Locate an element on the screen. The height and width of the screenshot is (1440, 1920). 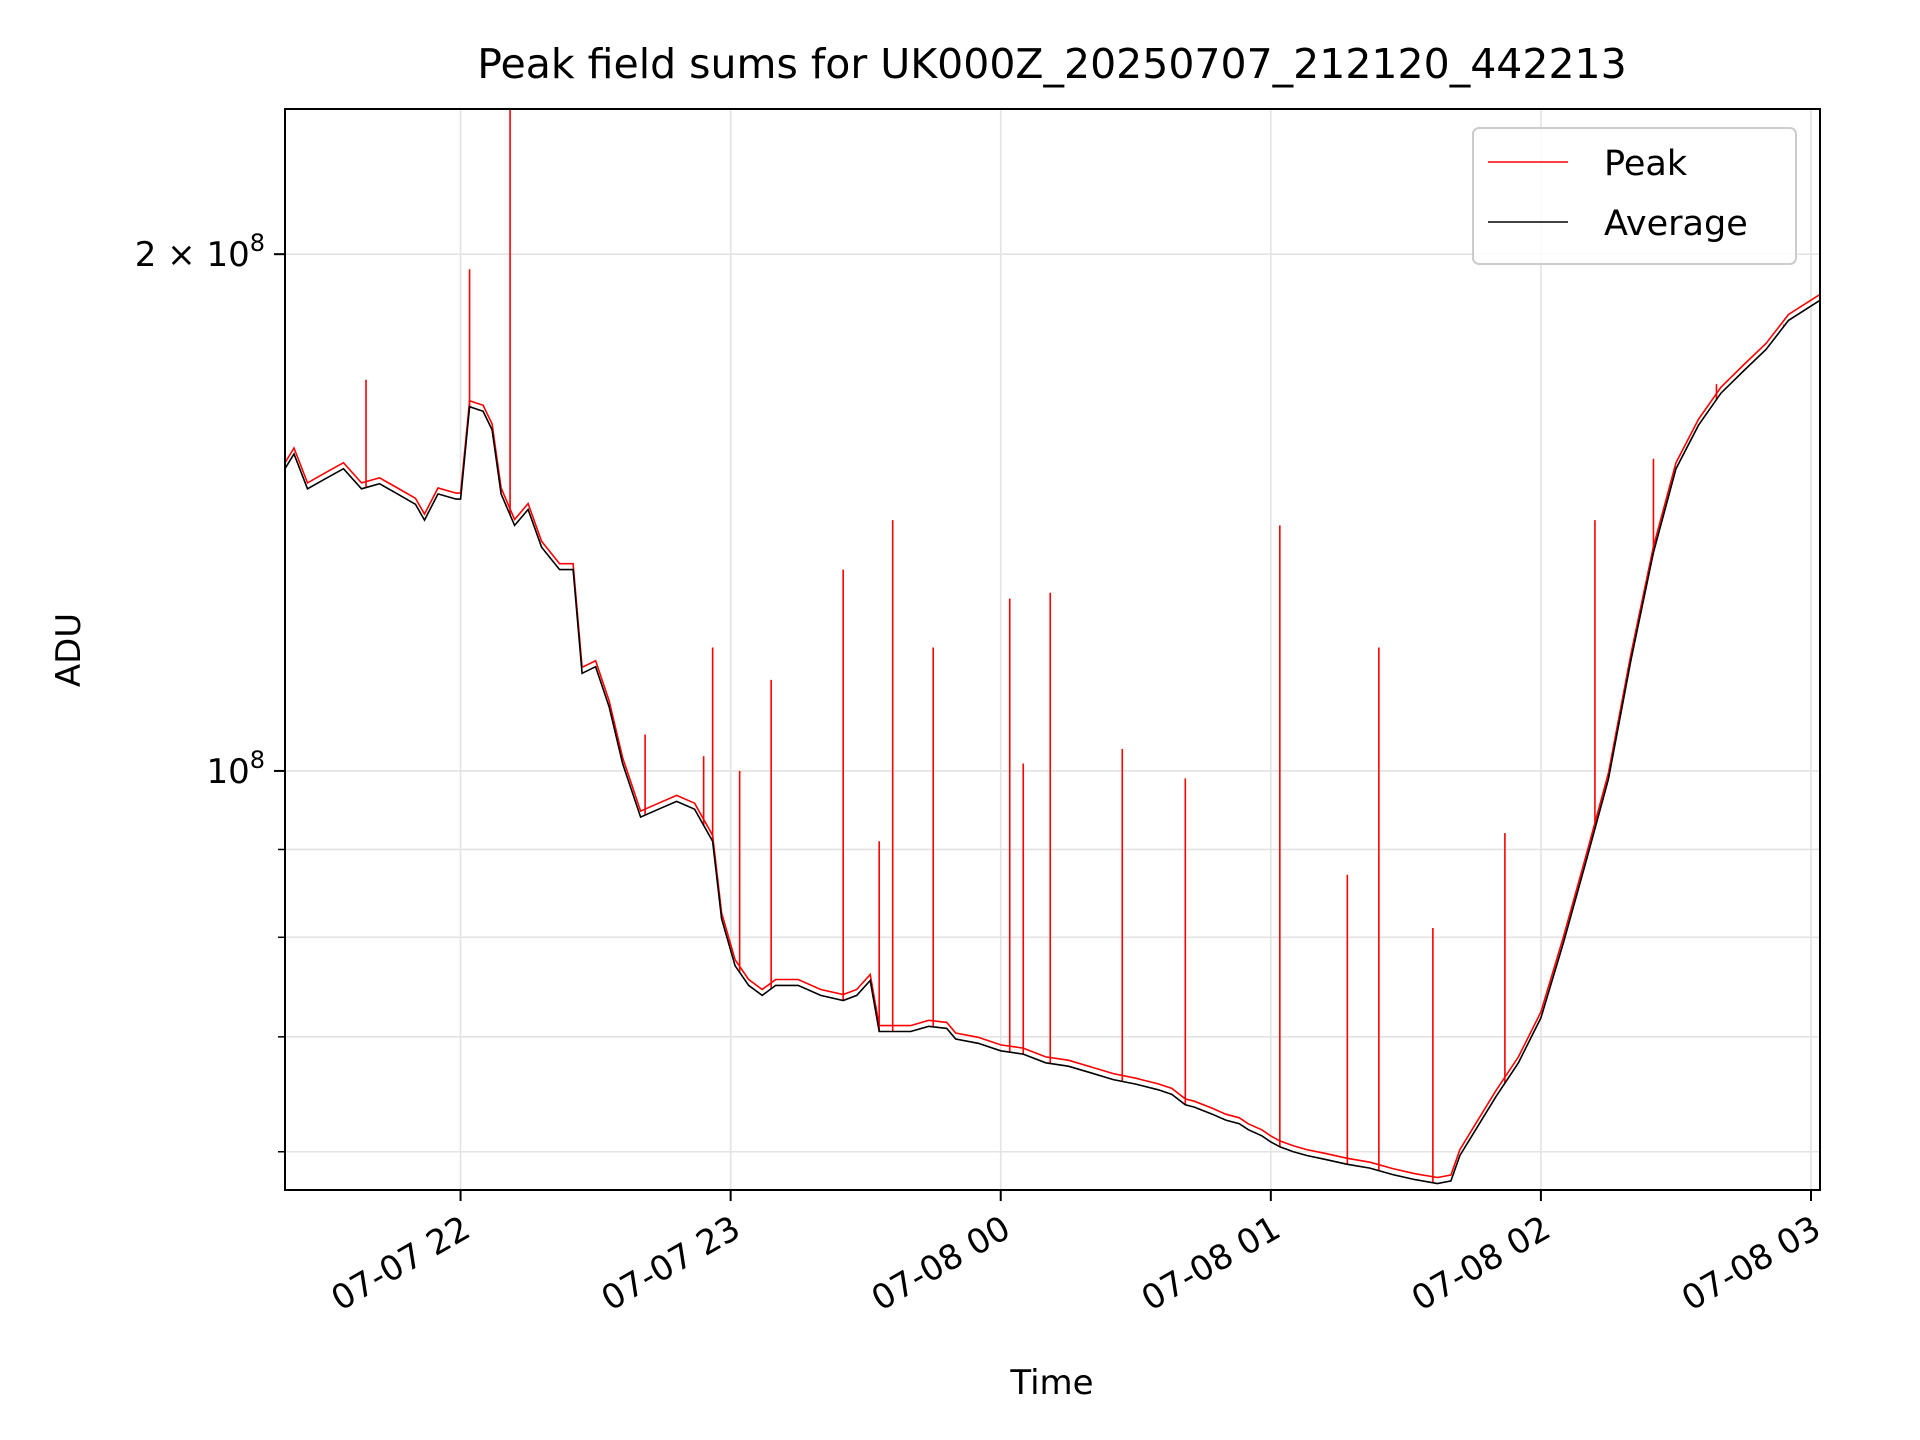
y-tick-label: 108 is located at coordinates (235, 769).